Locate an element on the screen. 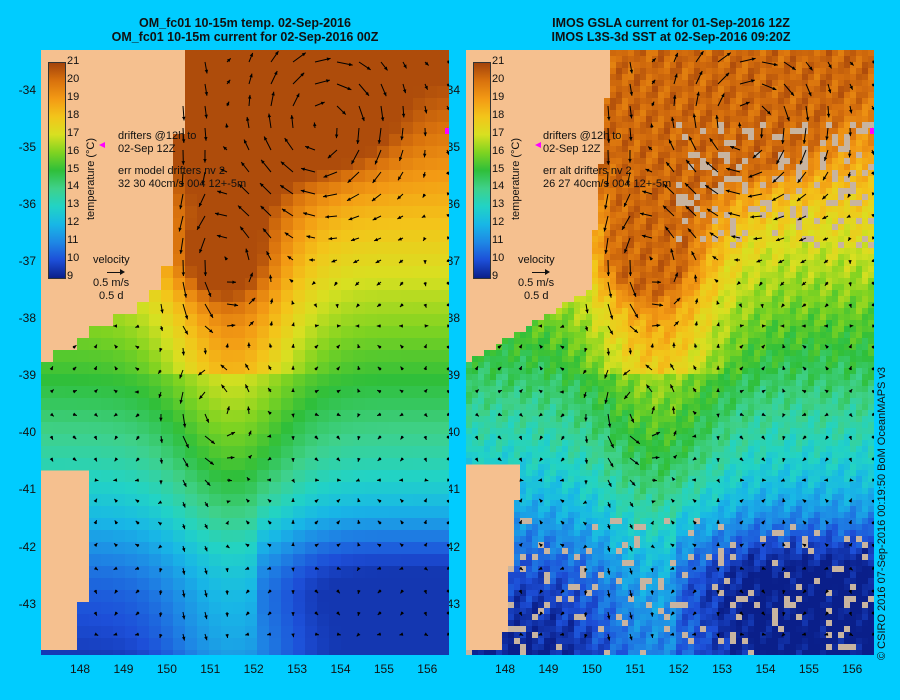 The image size is (900, 700). velocity-duration: 0.5 d is located at coordinates (111, 296).